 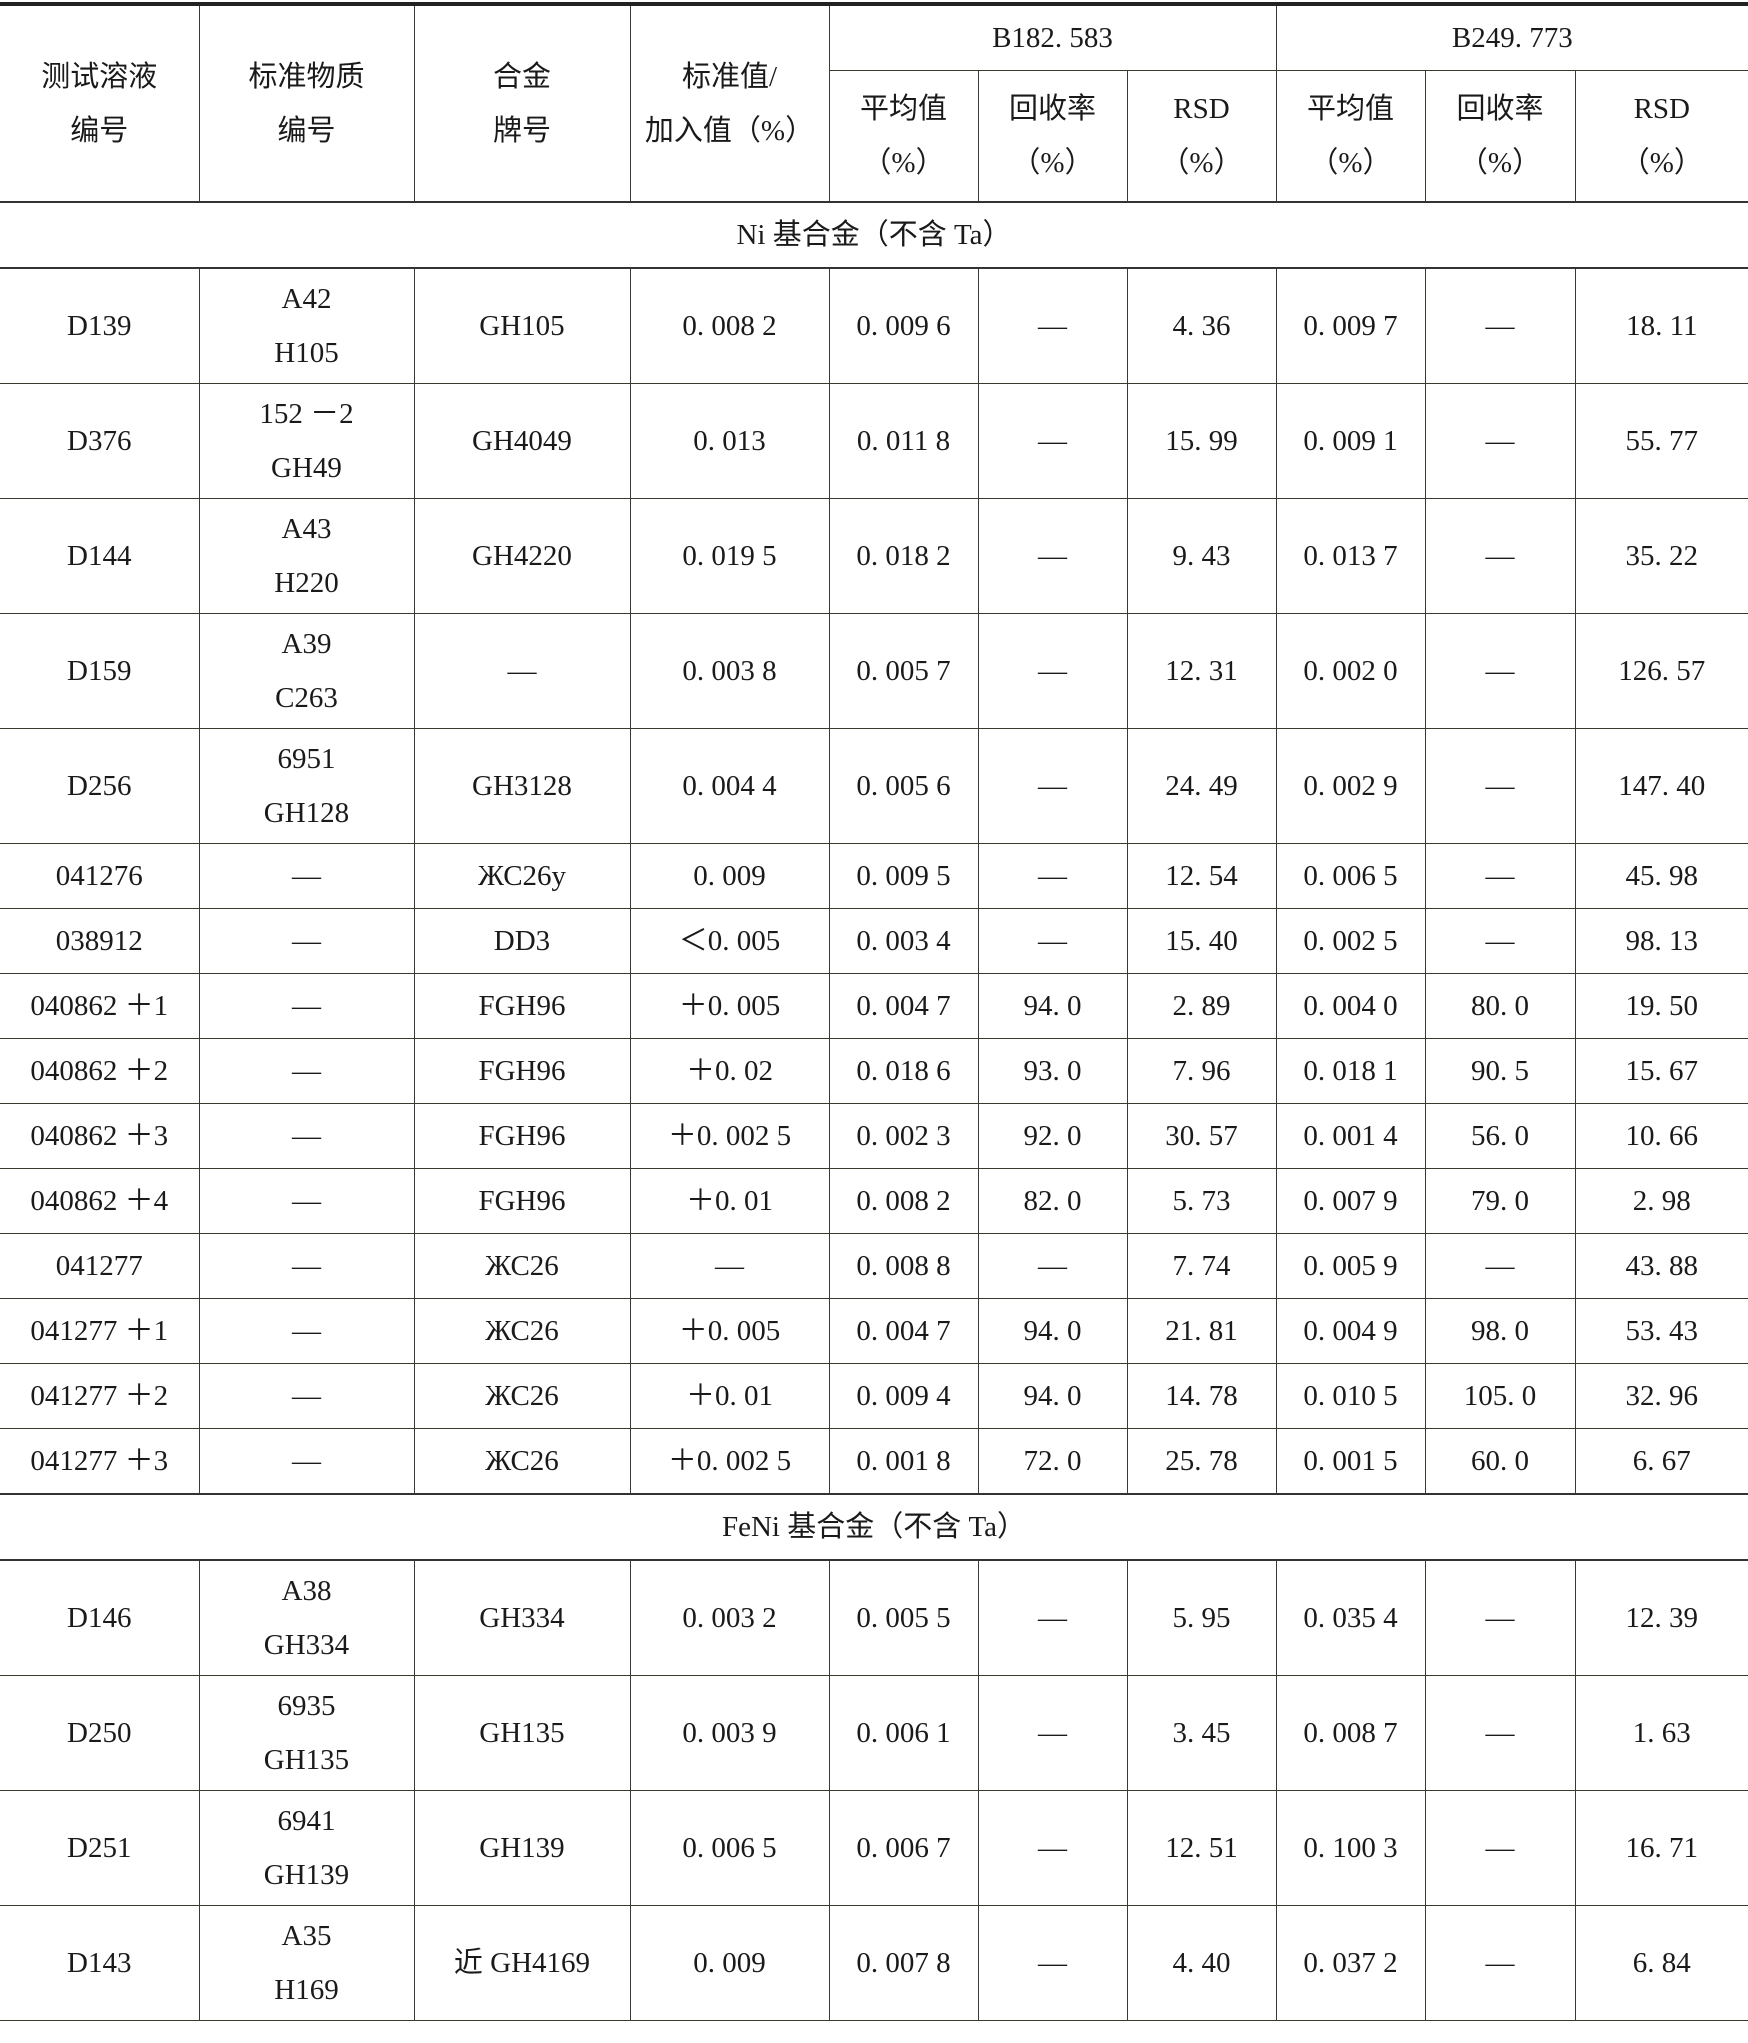 What do you see at coordinates (306, 1990) in the screenshot?
I see `std-material-line: H169` at bounding box center [306, 1990].